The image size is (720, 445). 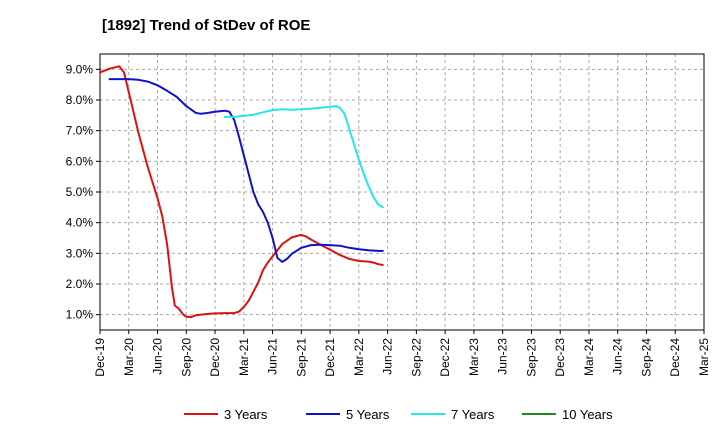 What do you see at coordinates (330, 357) in the screenshot?
I see `x-tick-label: Dec-21` at bounding box center [330, 357].